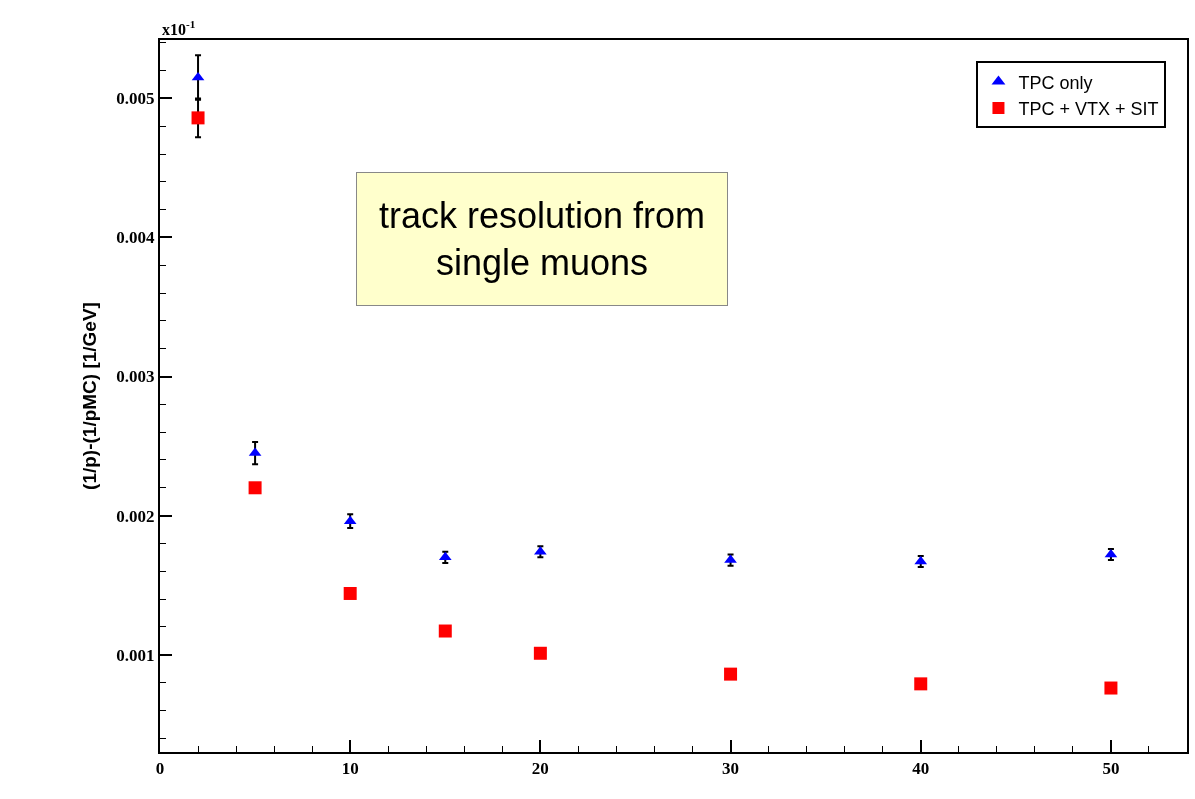  What do you see at coordinates (179, 28) in the screenshot?
I see `text: x10$^{-1}$` at bounding box center [179, 28].